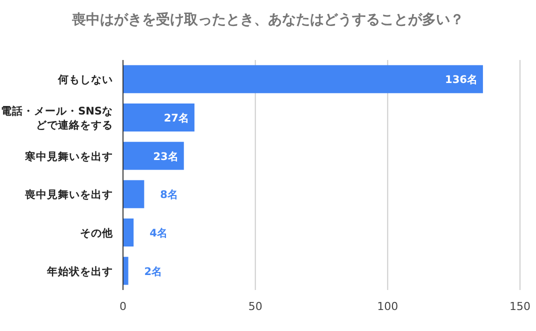 This screenshot has width=536, height=331. What do you see at coordinates (85, 80) in the screenshot?
I see `y-tick-label: 何もしない` at bounding box center [85, 80].